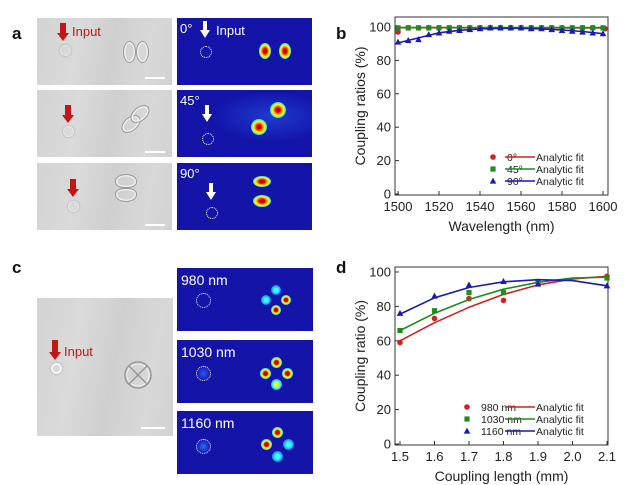 This screenshot has width=639, height=485. What do you see at coordinates (341, 267) in the screenshot?
I see `panel-label-d: d` at bounding box center [341, 267].